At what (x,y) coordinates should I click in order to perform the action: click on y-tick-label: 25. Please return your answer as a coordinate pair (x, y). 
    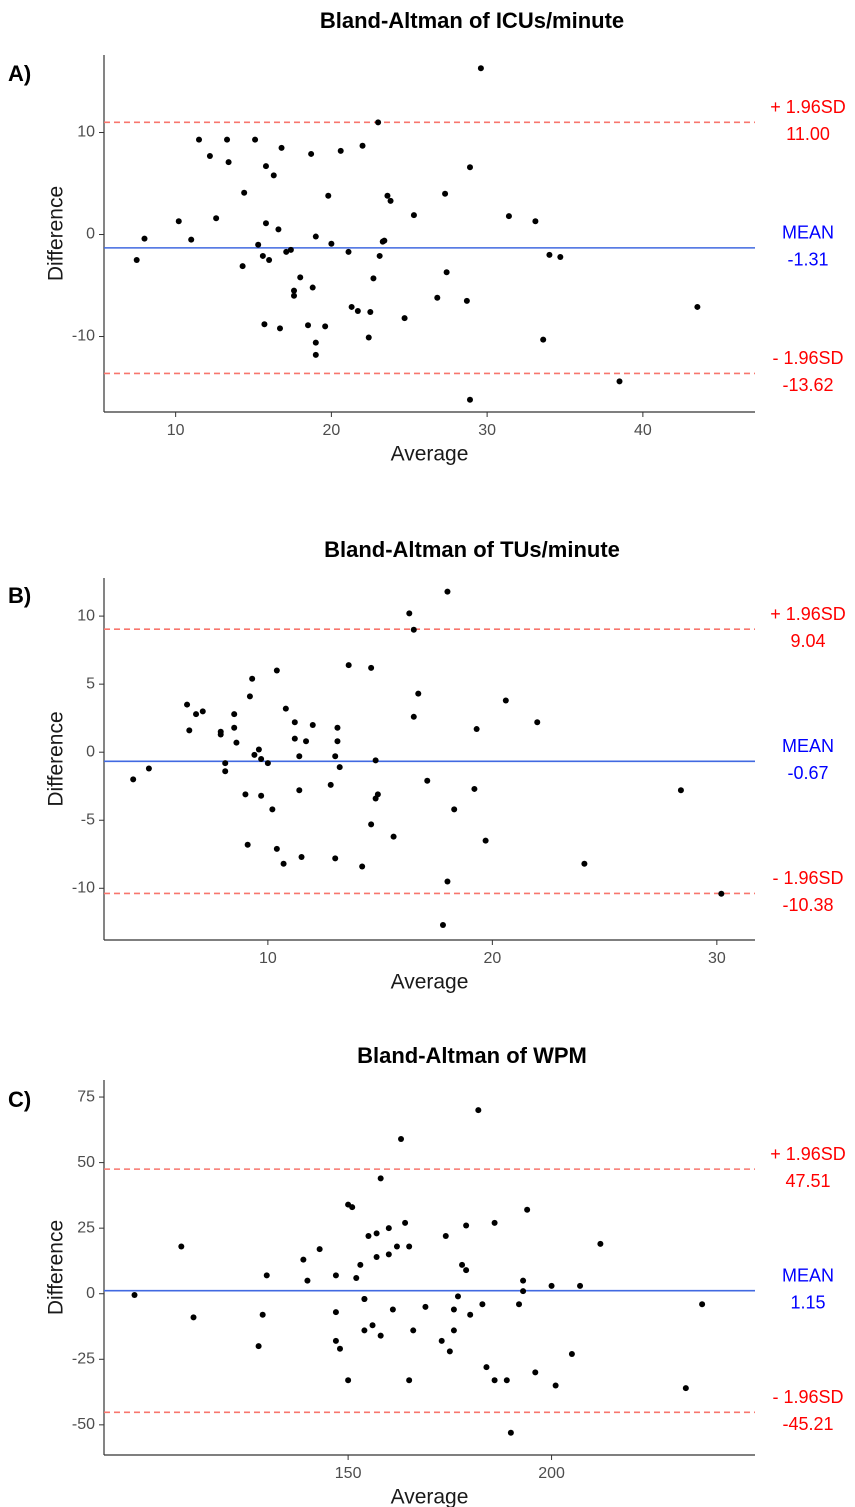
    Looking at the image, I should click on (86, 1227).